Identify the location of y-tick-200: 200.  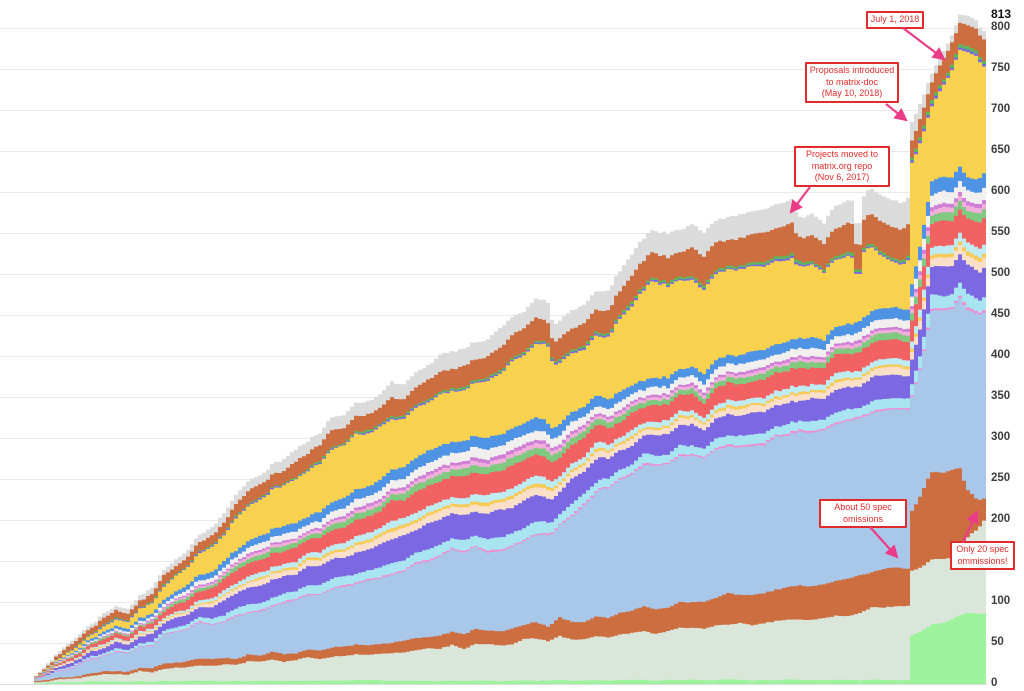
(1001, 519).